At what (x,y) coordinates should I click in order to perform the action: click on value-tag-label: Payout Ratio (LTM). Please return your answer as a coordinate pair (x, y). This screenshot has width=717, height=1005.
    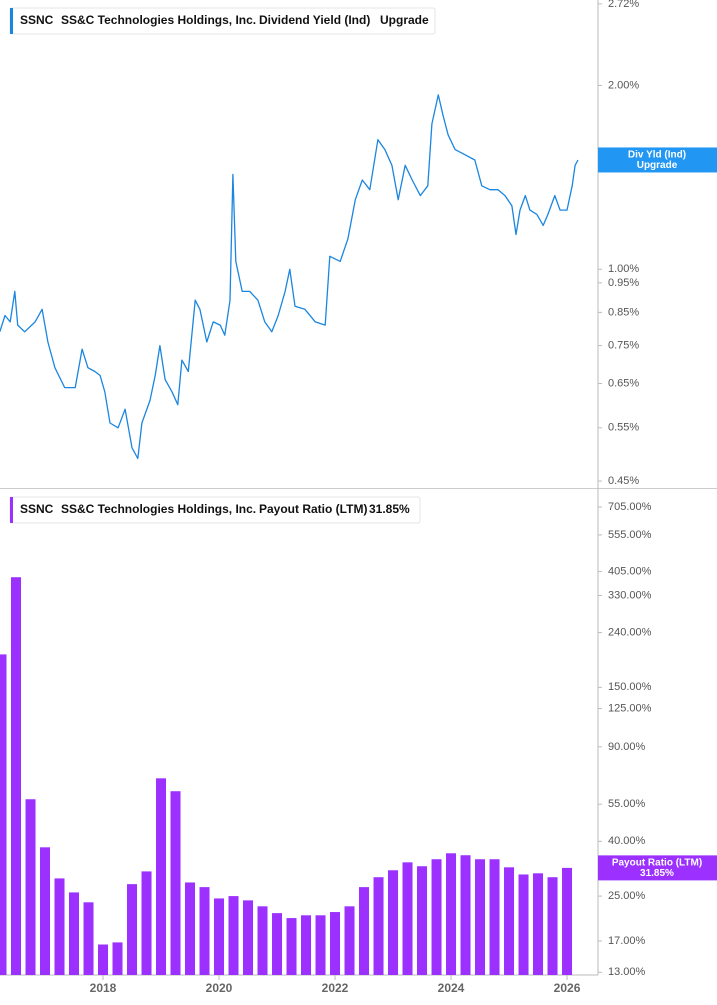
    Looking at the image, I should click on (657, 863).